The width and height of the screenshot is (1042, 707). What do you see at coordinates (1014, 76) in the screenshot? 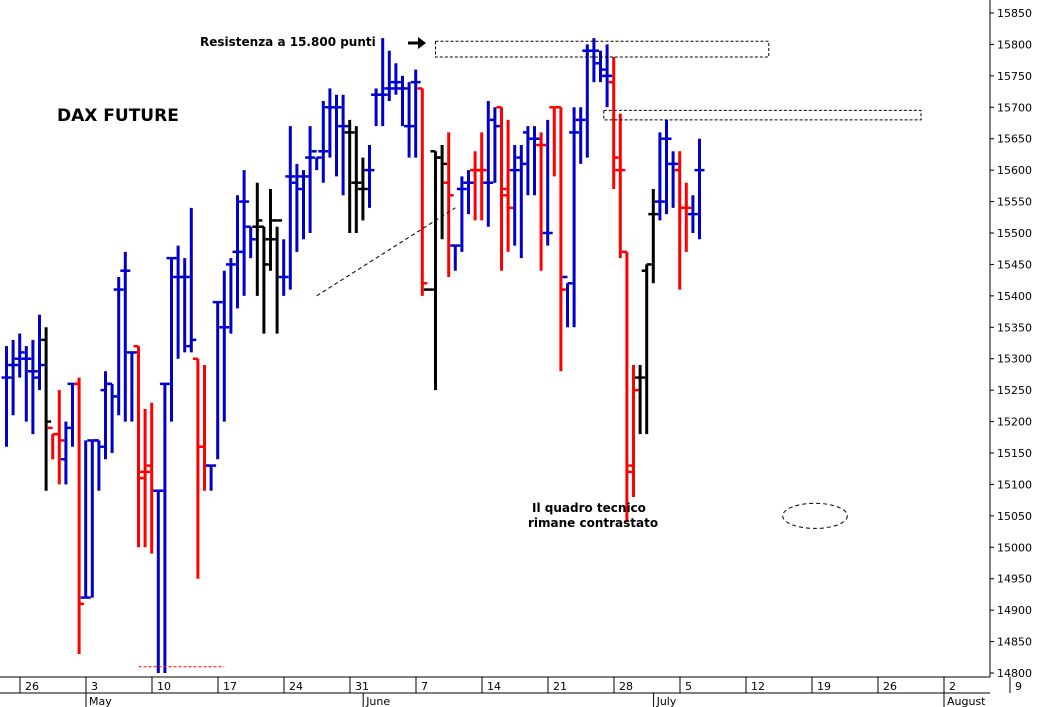
I see `y-tick-label: 15750` at bounding box center [1014, 76].